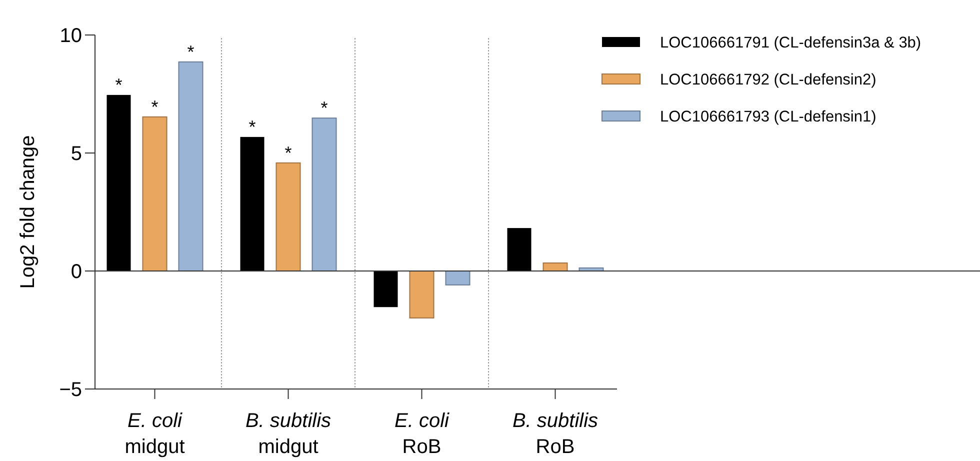  What do you see at coordinates (555, 434) in the screenshot?
I see `x-tick-label: B. subtilis RoB` at bounding box center [555, 434].